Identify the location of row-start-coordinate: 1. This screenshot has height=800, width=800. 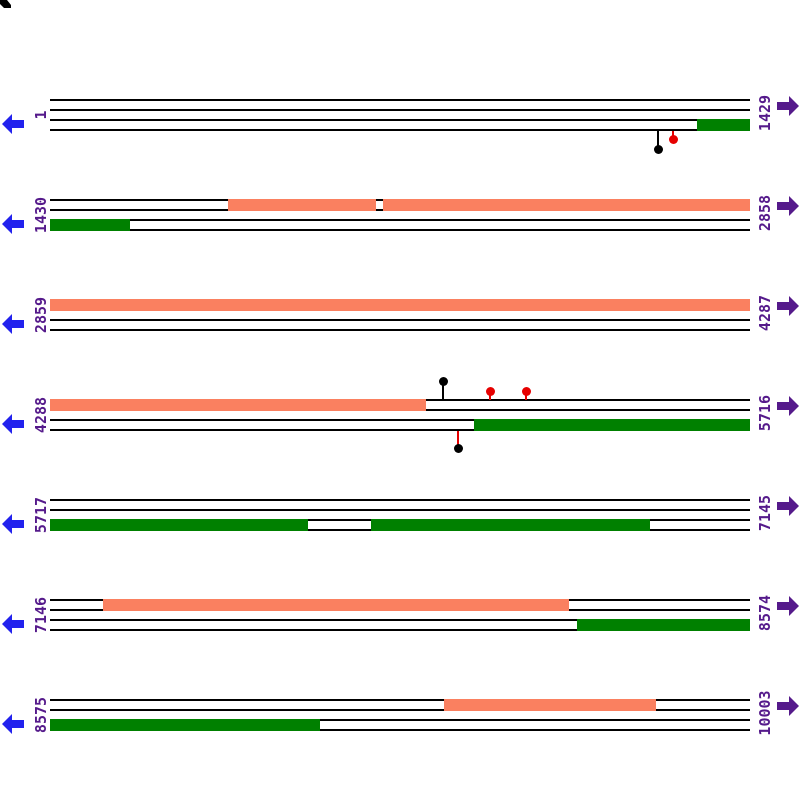
(41, 115).